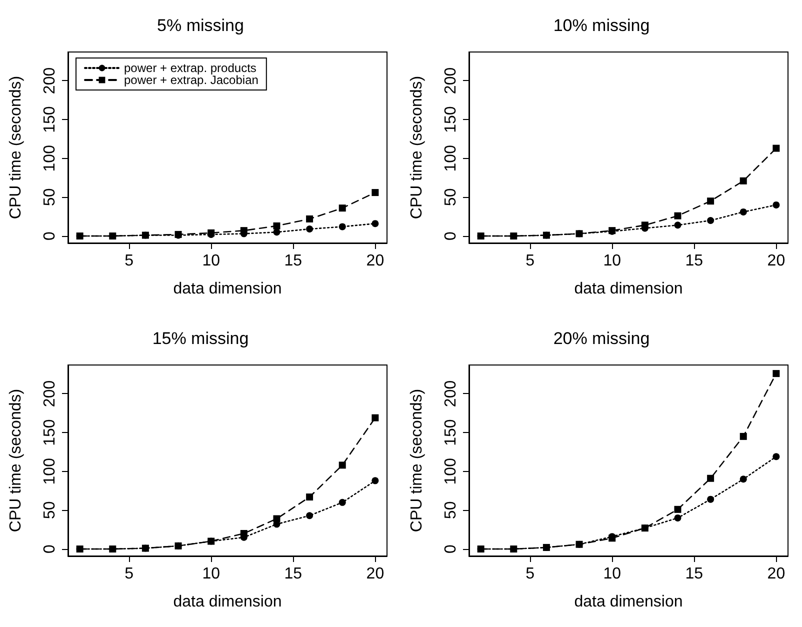  Describe the element at coordinates (601, 338) in the screenshot. I see `chart-title: 20% missing` at that location.